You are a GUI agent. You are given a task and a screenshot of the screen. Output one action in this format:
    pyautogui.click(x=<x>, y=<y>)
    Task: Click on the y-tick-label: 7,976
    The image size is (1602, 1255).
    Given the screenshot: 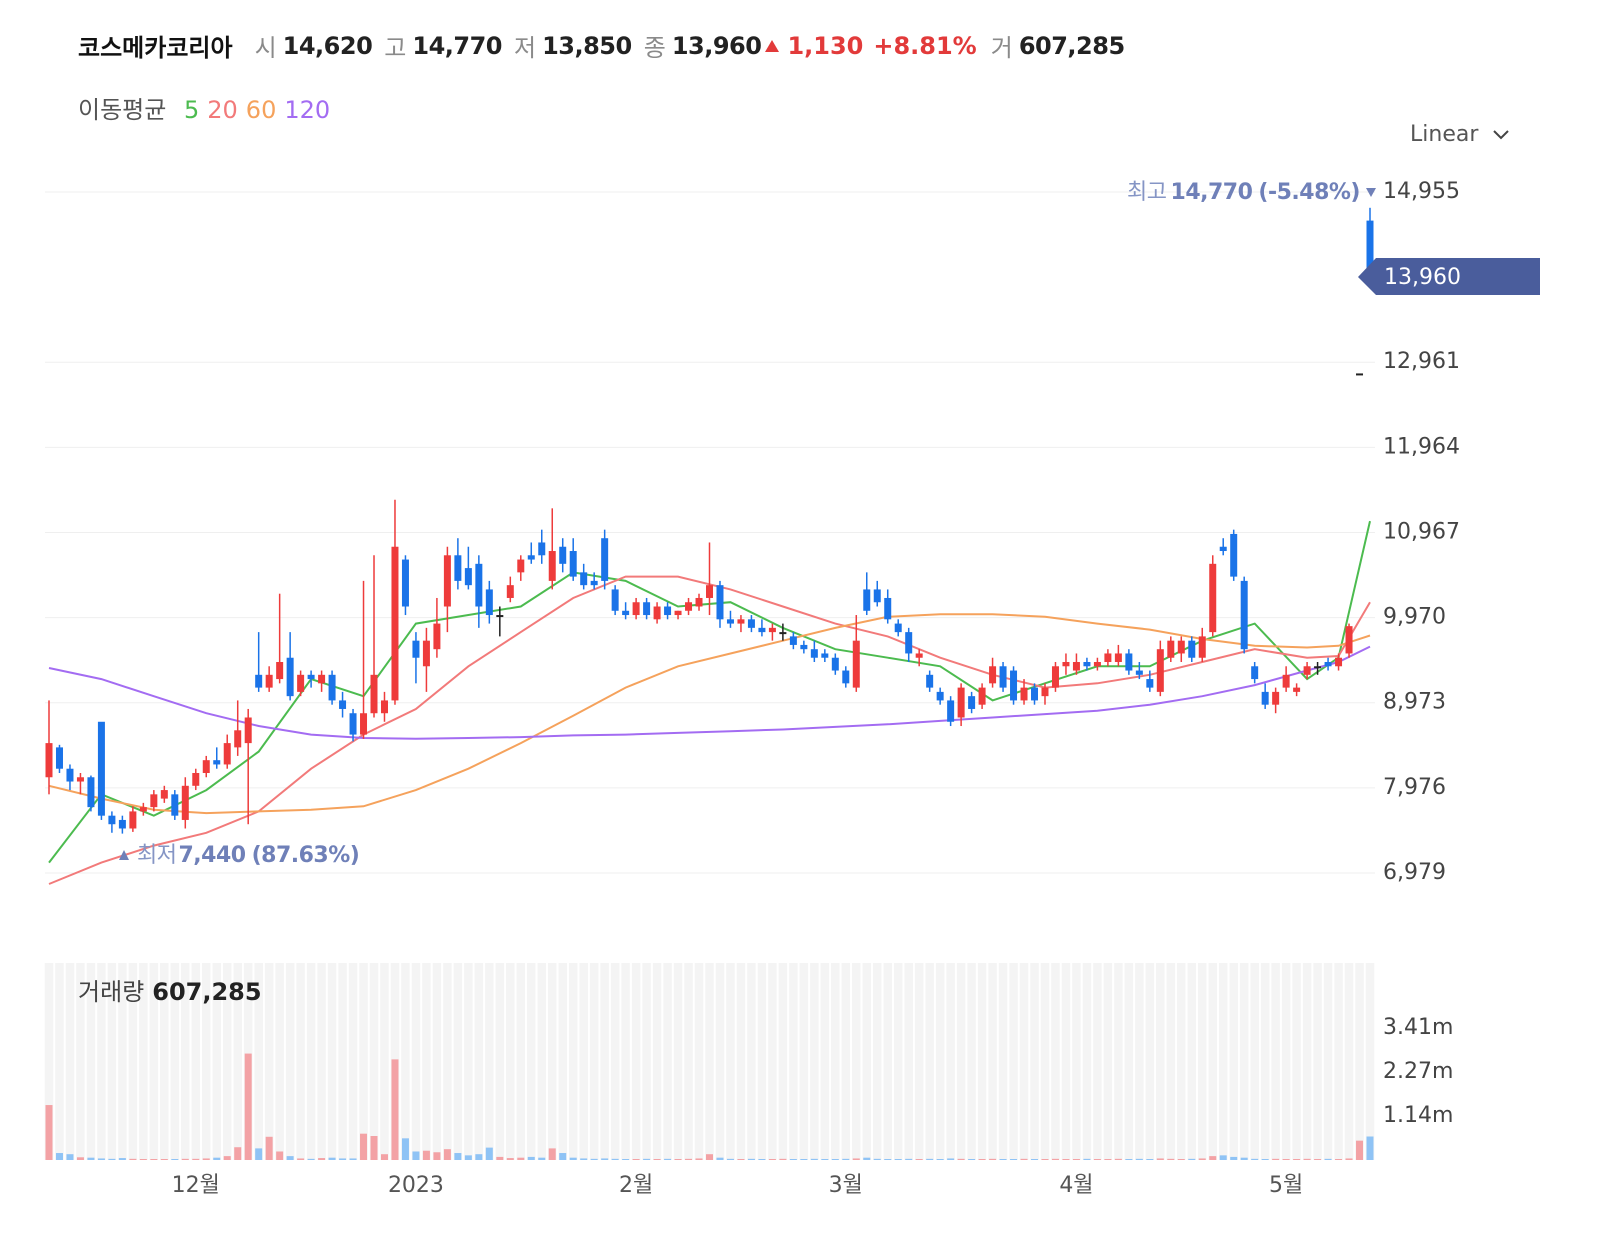 What is the action you would take?
    pyautogui.click(x=1414, y=787)
    